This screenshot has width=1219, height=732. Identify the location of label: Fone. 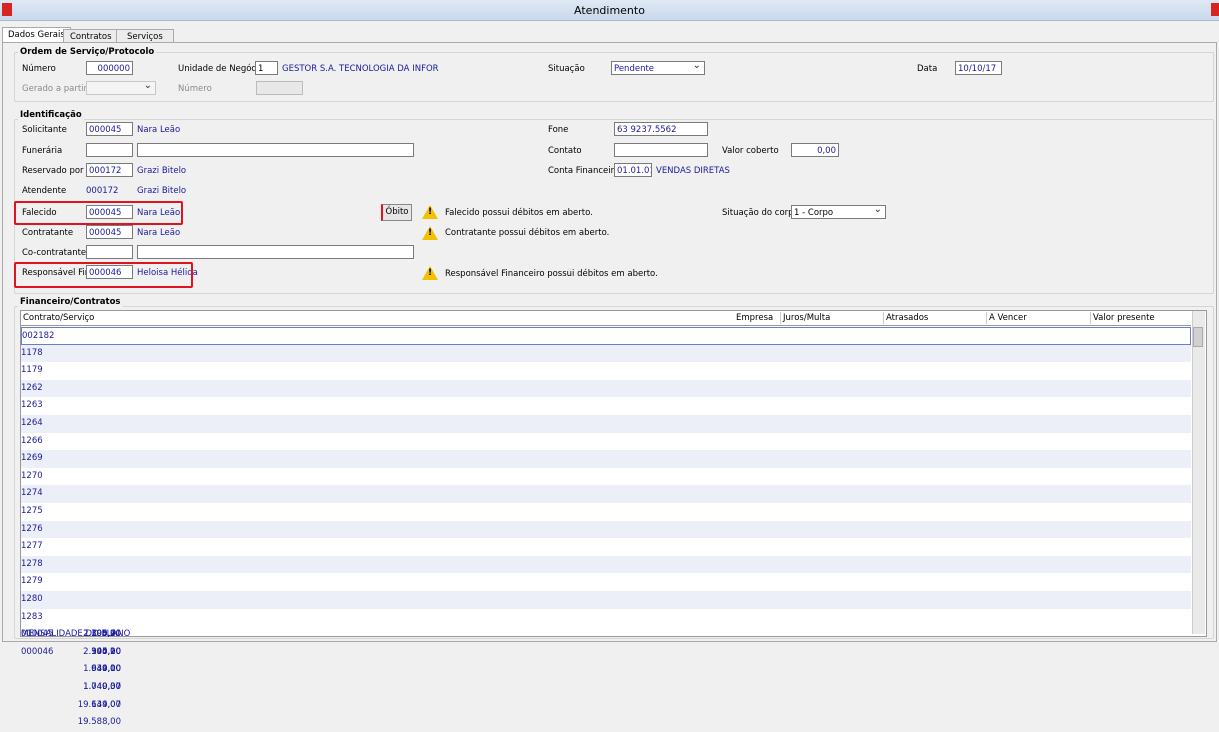
(558, 130).